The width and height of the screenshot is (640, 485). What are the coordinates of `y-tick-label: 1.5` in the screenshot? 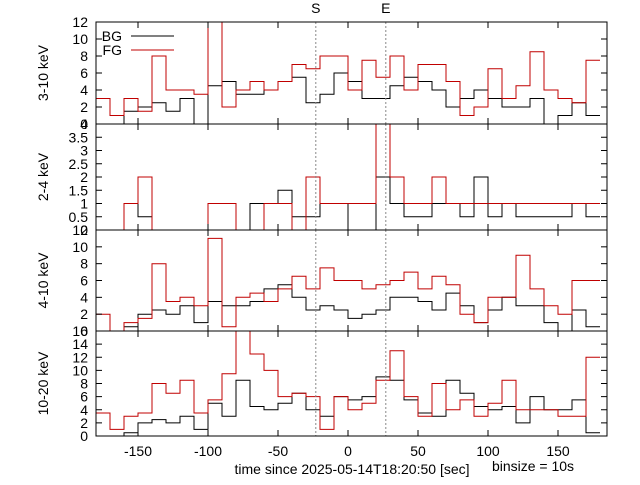 It's located at (79, 190).